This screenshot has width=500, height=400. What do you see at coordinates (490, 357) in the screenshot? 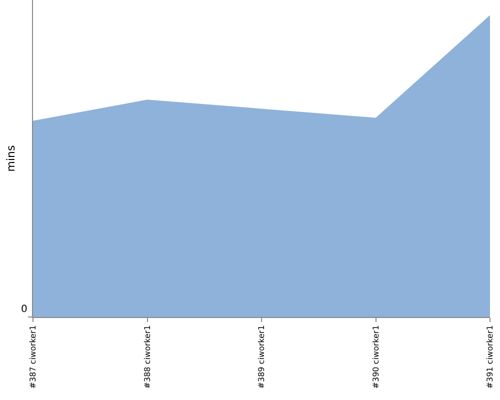
I see `x-tick-label: #391 ciworker1` at bounding box center [490, 357].